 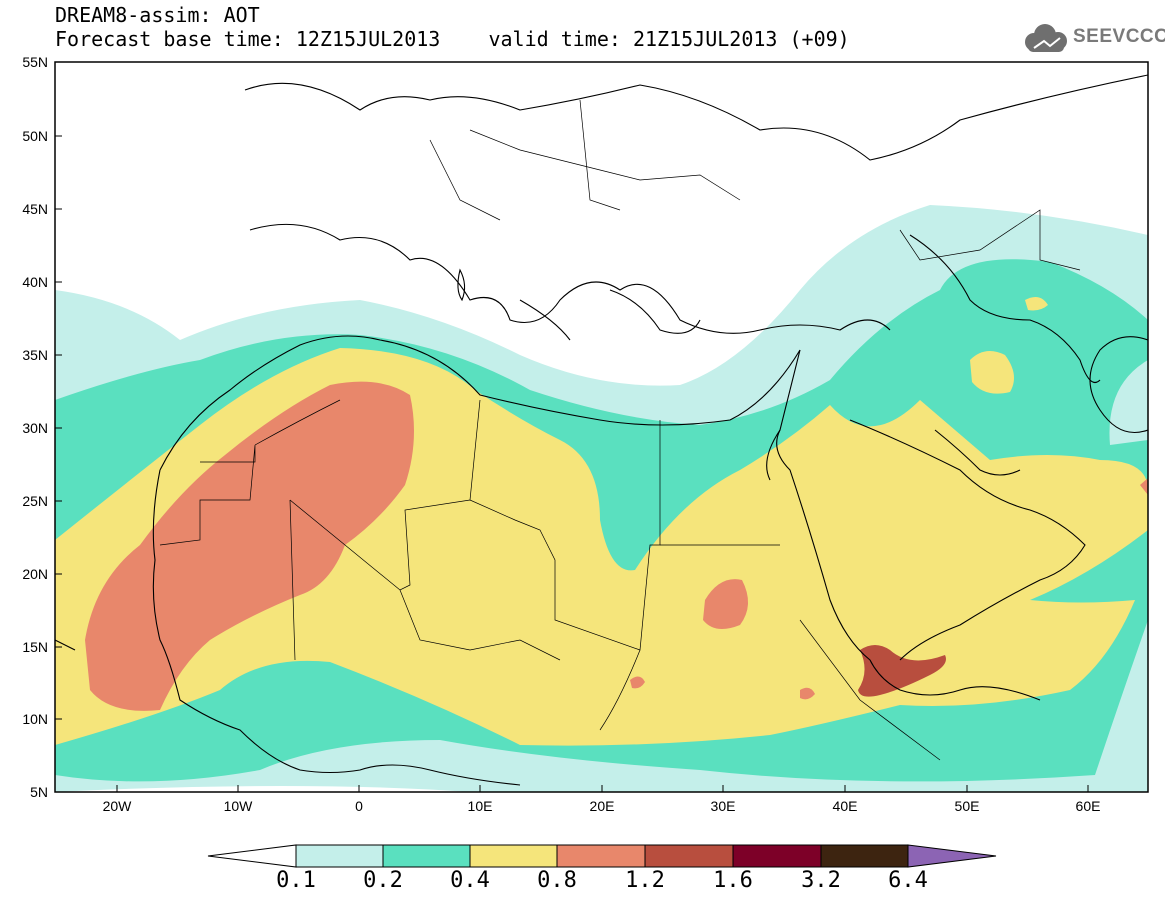 I want to click on lon-label: 40E, so click(x=845, y=806).